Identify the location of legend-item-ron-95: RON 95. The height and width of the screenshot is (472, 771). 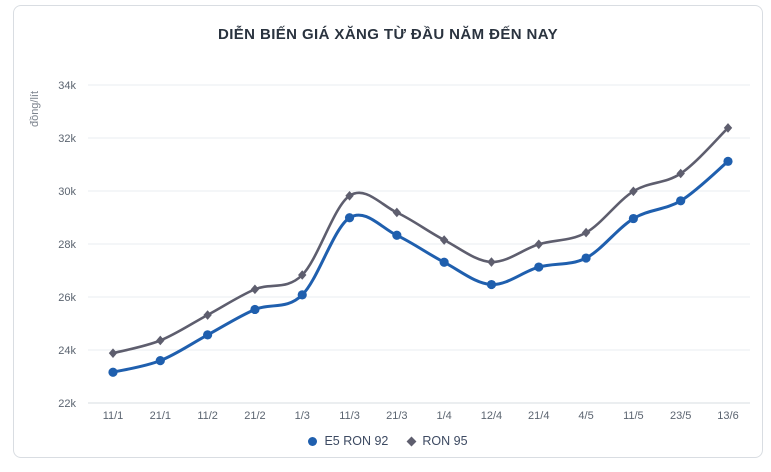
(437, 441).